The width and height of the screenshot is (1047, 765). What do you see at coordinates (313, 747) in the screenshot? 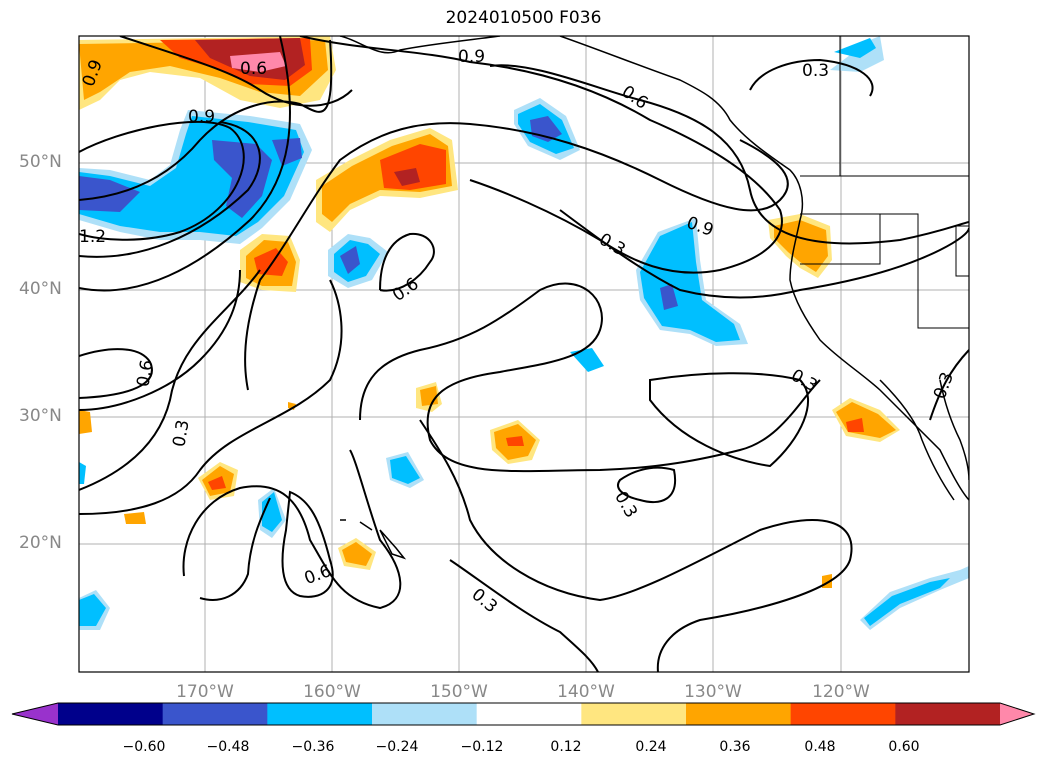
I see `colorbar-tick: −0.36` at bounding box center [313, 747].